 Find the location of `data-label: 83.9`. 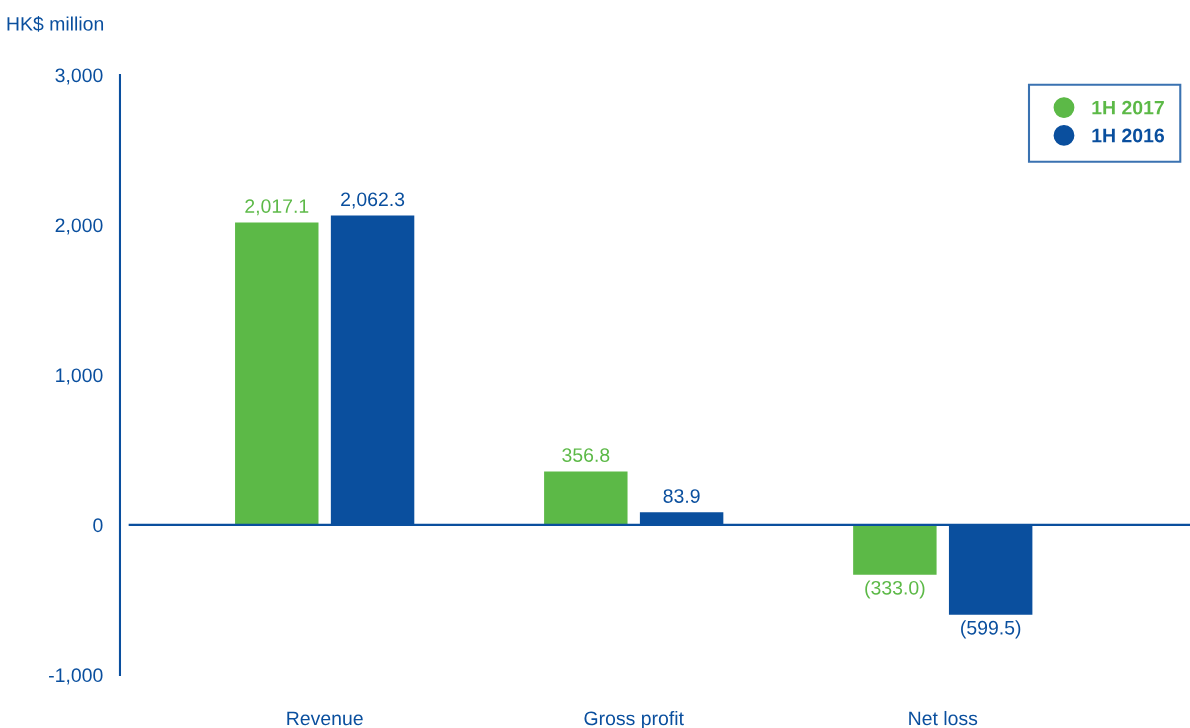

data-label: 83.9 is located at coordinates (681, 496).